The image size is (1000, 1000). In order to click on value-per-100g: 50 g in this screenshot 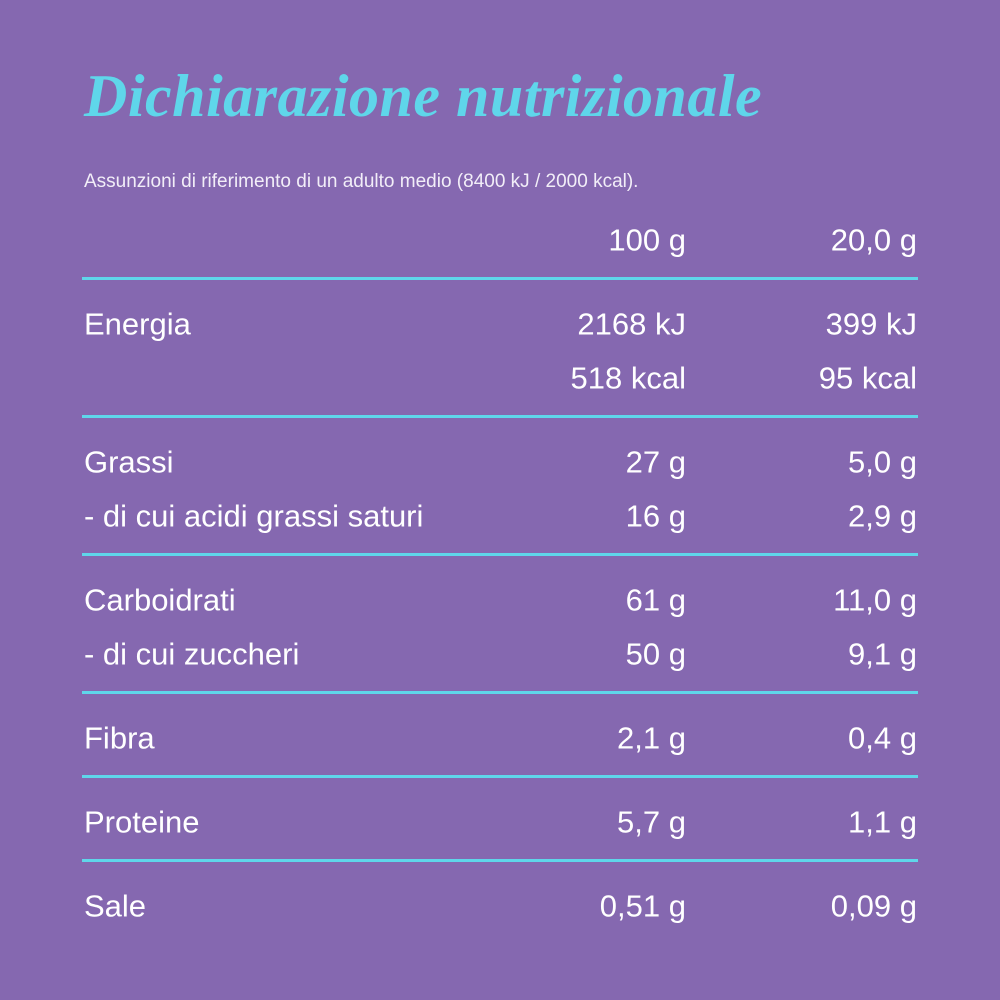, I will do `click(655, 654)`.